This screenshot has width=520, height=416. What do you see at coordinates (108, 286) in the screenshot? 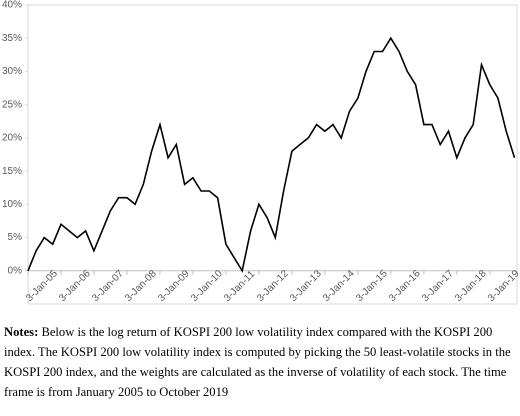
I see `x-tick-label: 3-Jan-07` at bounding box center [108, 286].